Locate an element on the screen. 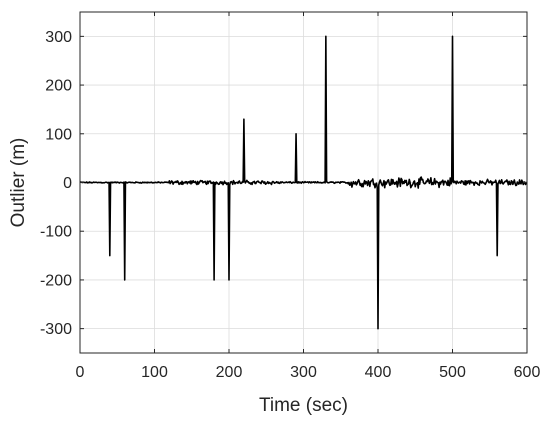 Image resolution: width=550 pixels, height=428 pixels. y-tick-label: 200 is located at coordinates (58, 86).